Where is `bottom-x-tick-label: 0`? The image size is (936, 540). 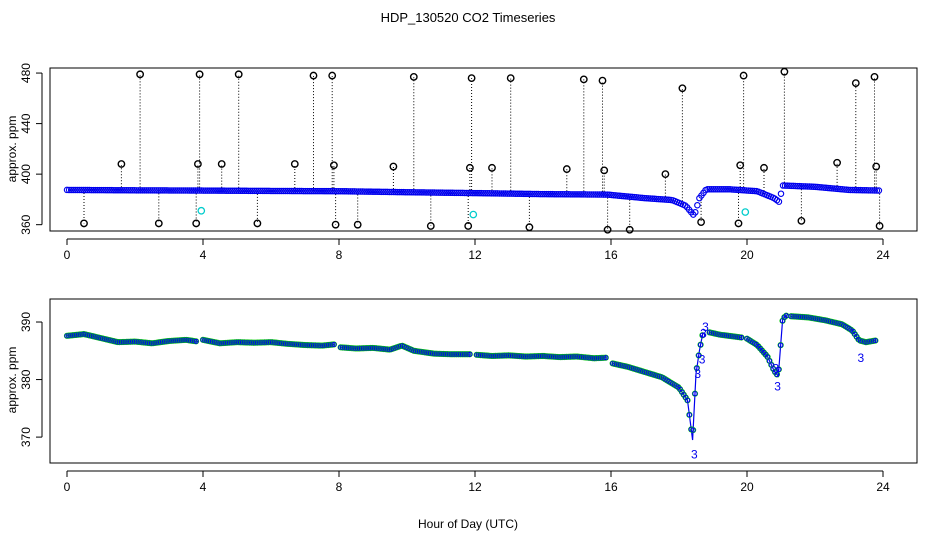
bottom-x-tick-label: 0 is located at coordinates (67, 487).